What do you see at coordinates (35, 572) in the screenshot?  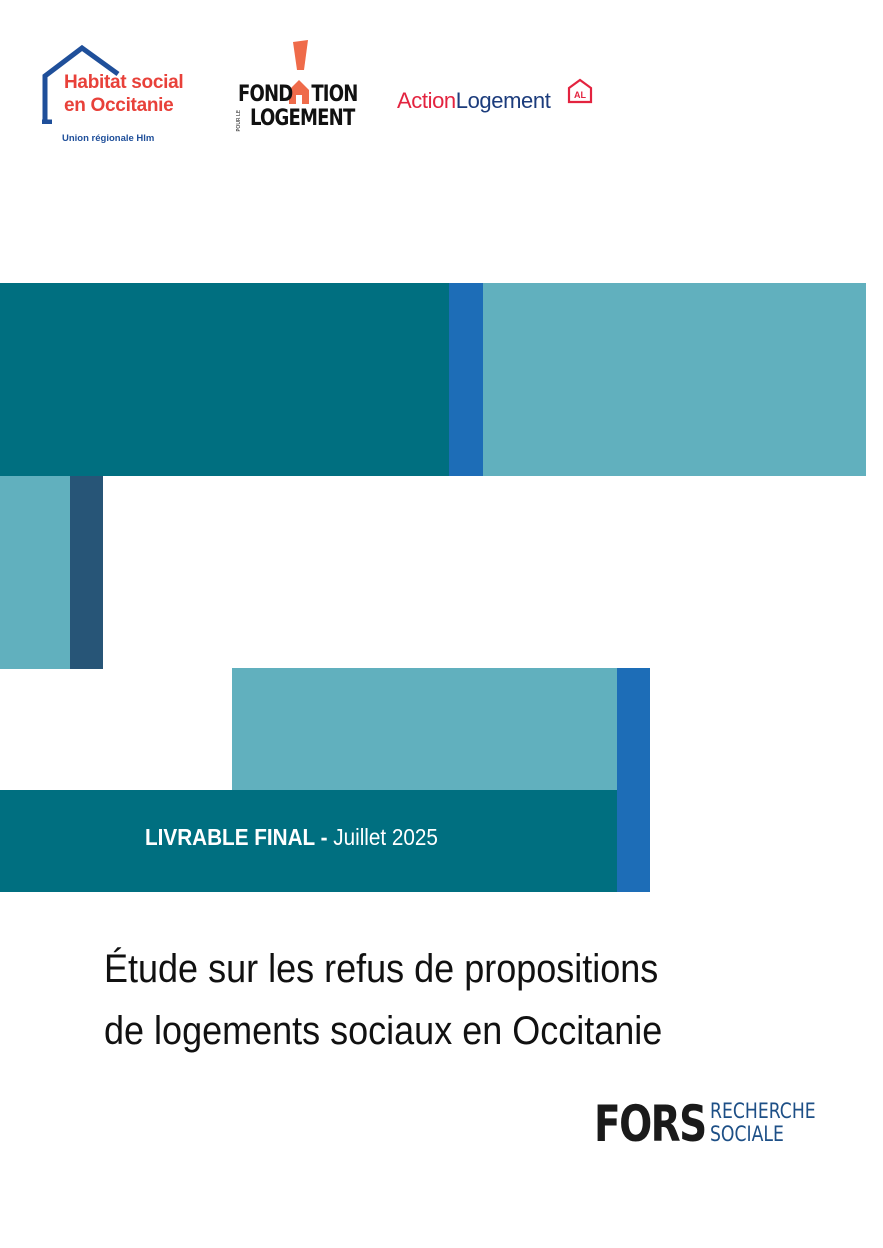 I see `decor-block-teal-light-left` at bounding box center [35, 572].